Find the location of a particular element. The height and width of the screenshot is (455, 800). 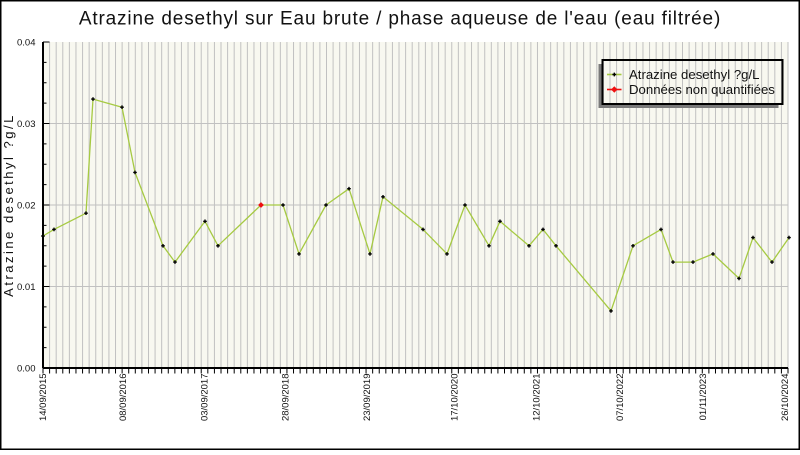

svg-text: 12/10/2021 is located at coordinates (536, 398).